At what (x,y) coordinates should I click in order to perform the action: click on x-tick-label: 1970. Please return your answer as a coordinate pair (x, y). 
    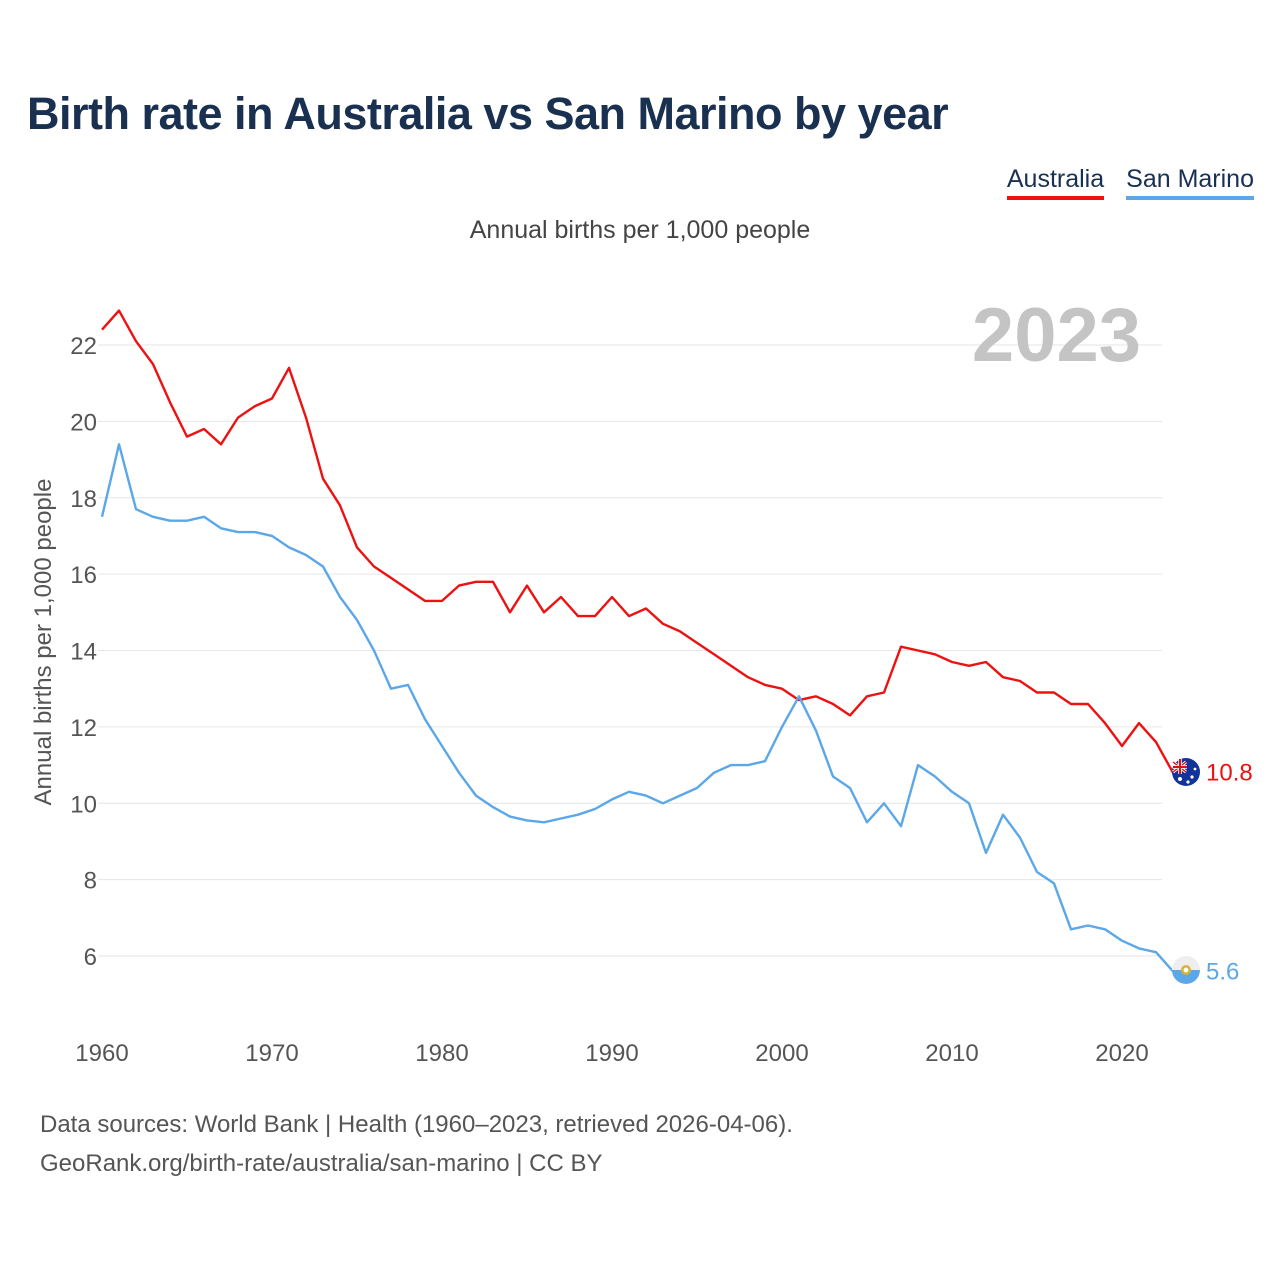
    Looking at the image, I should click on (271, 1053).